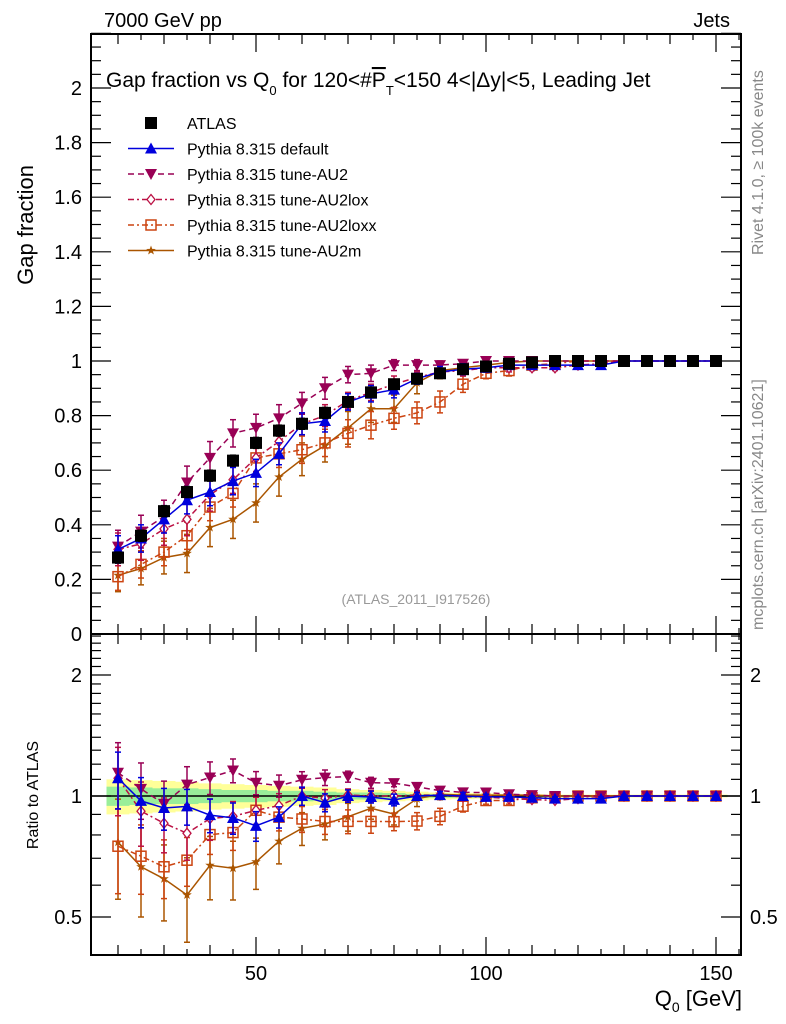  What do you see at coordinates (212, 124) in the screenshot?
I see `legend-label: ATLAS` at bounding box center [212, 124].